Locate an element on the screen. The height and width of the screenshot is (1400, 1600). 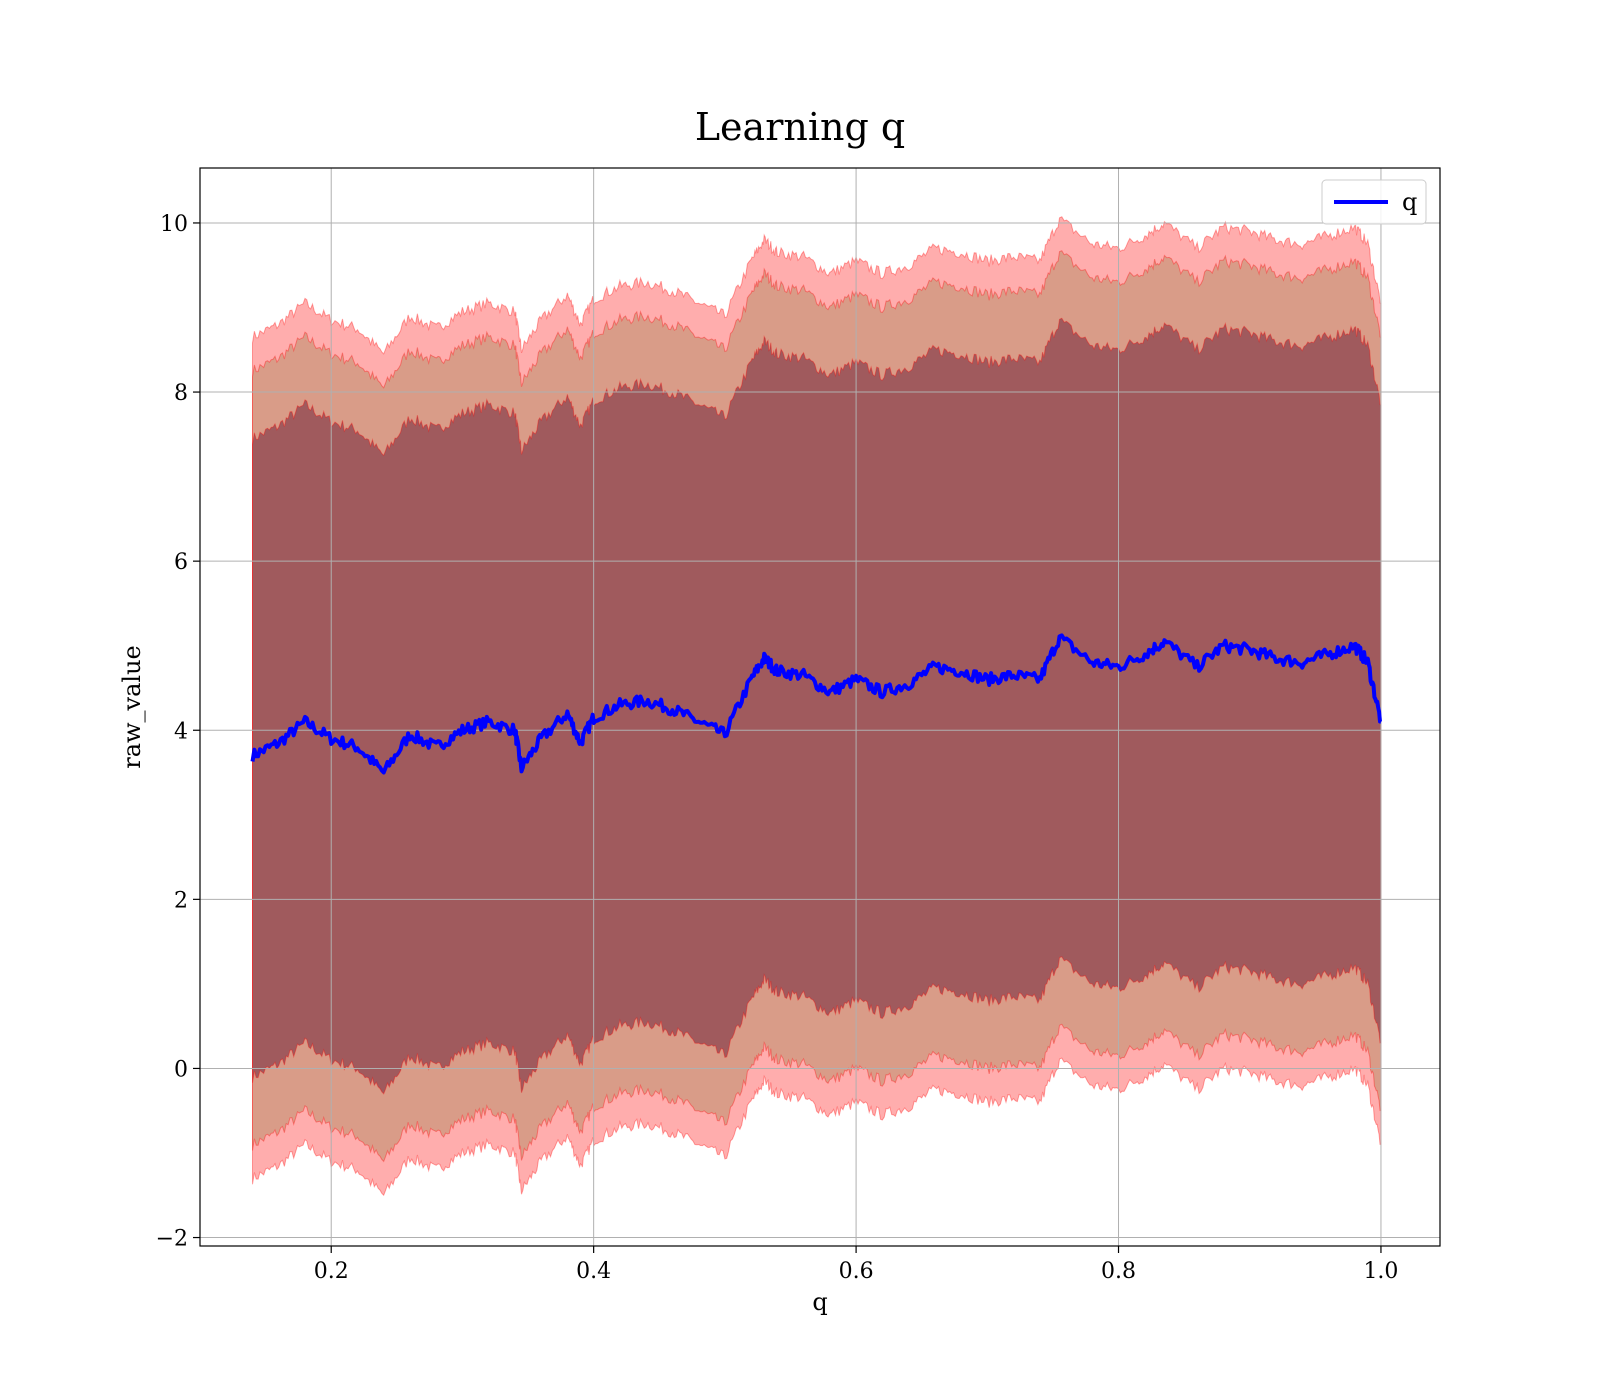
y-tick-label: 6 is located at coordinates (181, 562).